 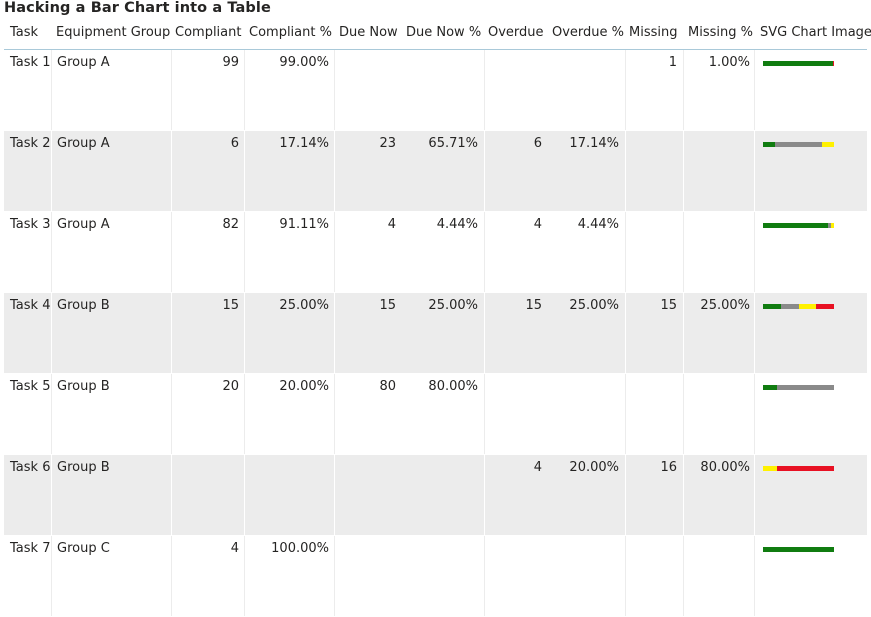 What do you see at coordinates (304, 62) in the screenshot?
I see `cell-compliant-pct: 99.00%` at bounding box center [304, 62].